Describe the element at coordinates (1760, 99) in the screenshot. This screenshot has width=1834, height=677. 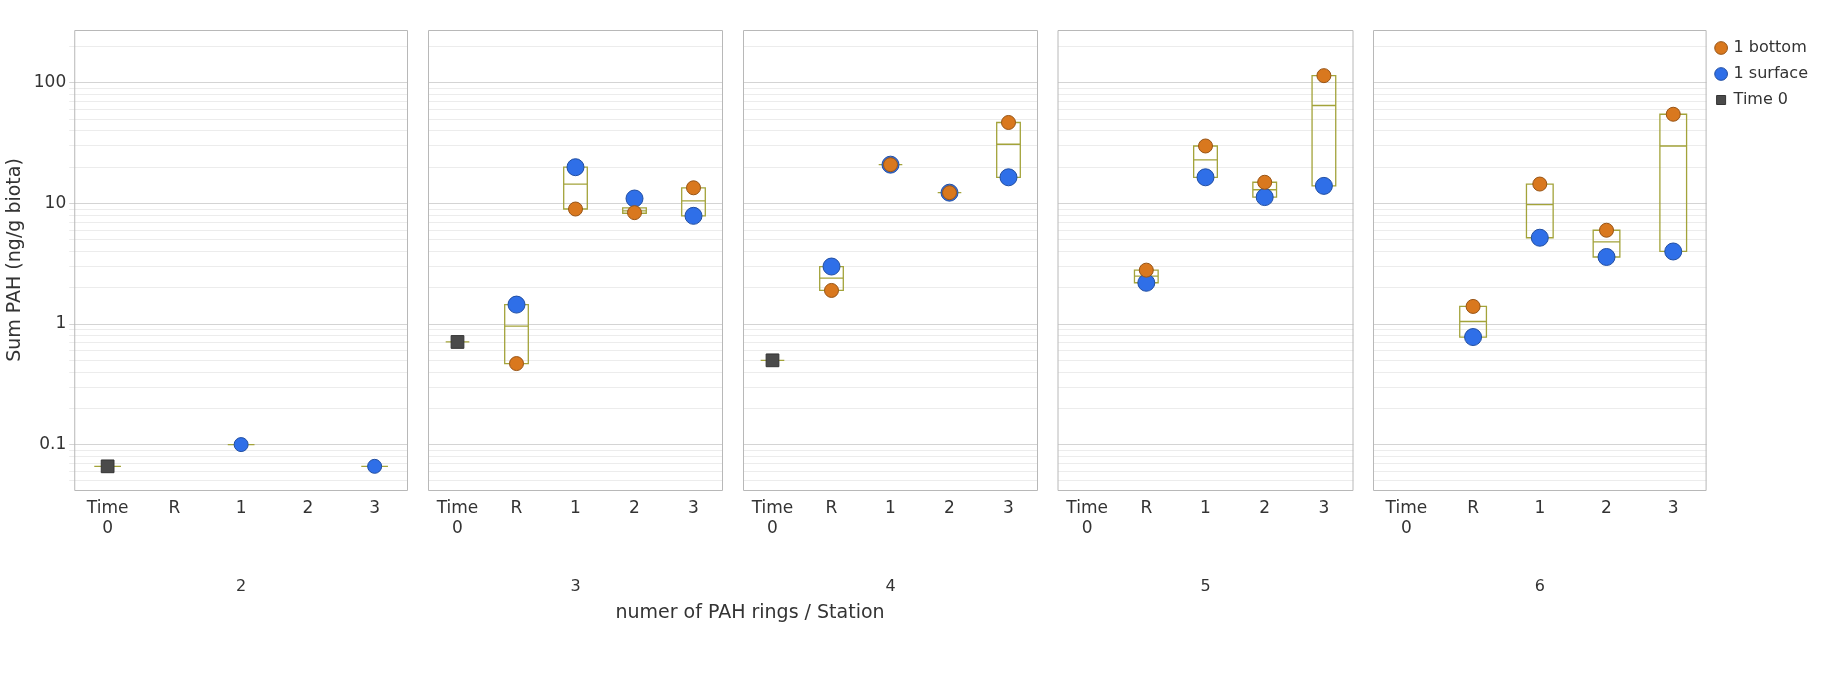
I see `legend-label: Time 0` at that location.